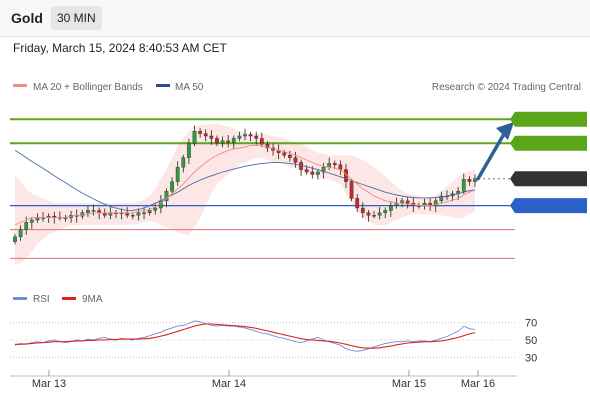  I want to click on rsi-legend-label: RSI, so click(41, 299).